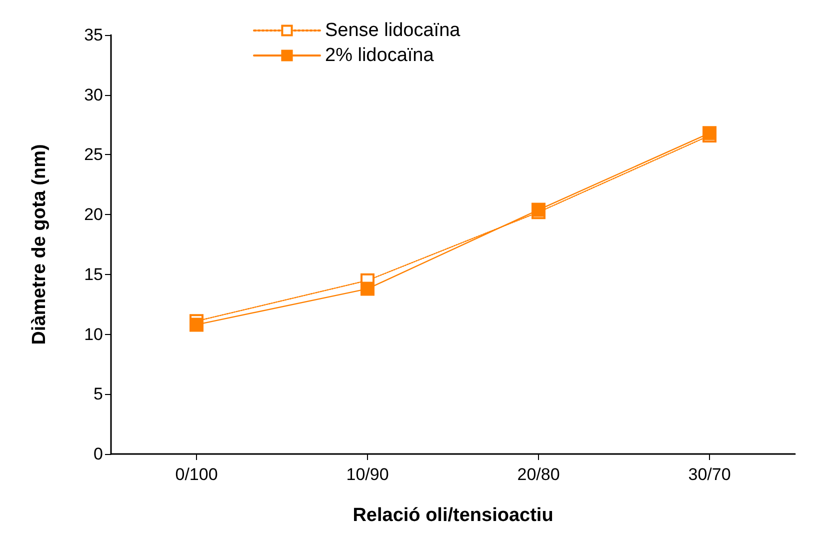  Describe the element at coordinates (93, 214) in the screenshot. I see `y-tick-label: 20` at that location.